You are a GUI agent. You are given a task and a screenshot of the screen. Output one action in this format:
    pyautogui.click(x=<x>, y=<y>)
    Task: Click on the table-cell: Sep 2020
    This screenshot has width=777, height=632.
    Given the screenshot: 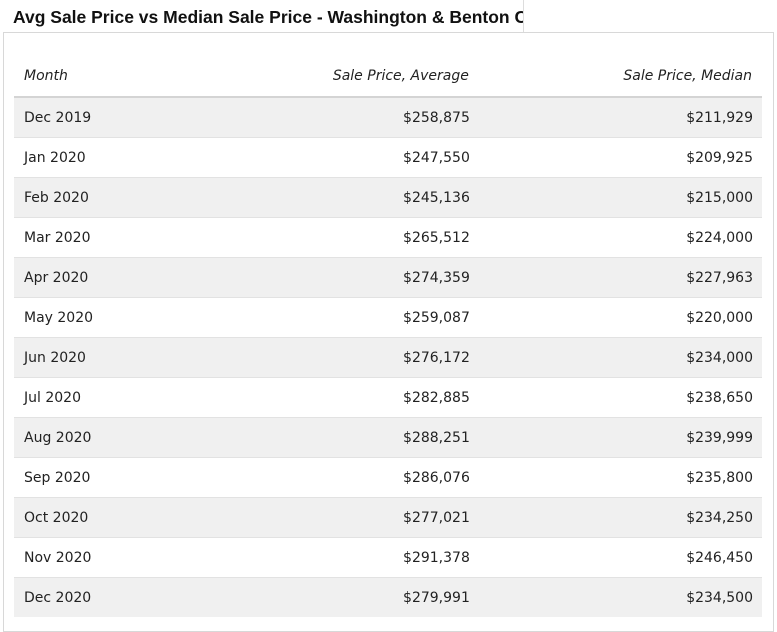 What is the action you would take?
    pyautogui.click(x=98, y=477)
    